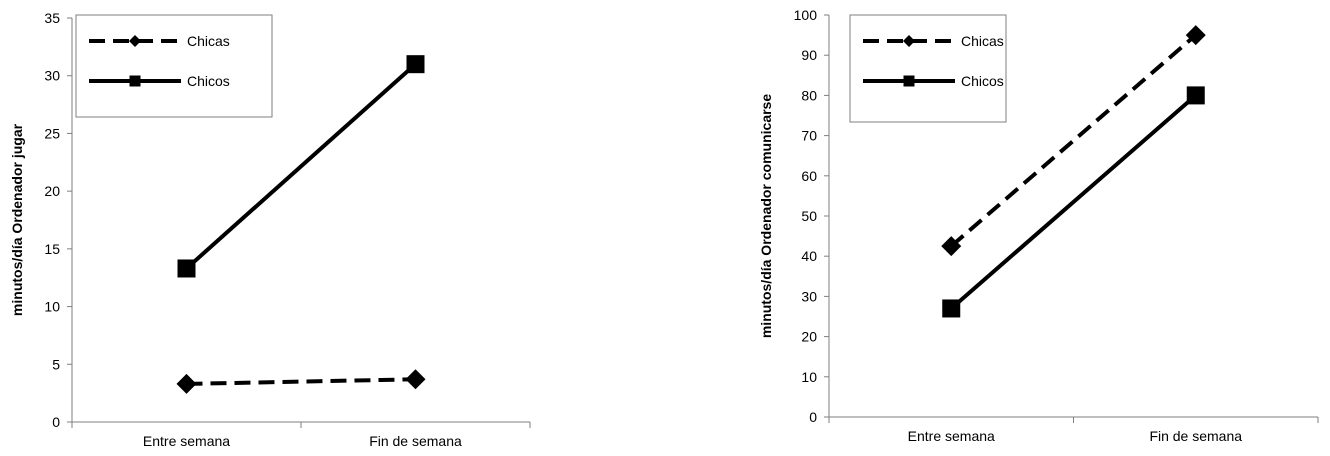 This screenshot has width=1330, height=456. What do you see at coordinates (809, 55) in the screenshot?
I see `y-tick-label: 90` at bounding box center [809, 55].